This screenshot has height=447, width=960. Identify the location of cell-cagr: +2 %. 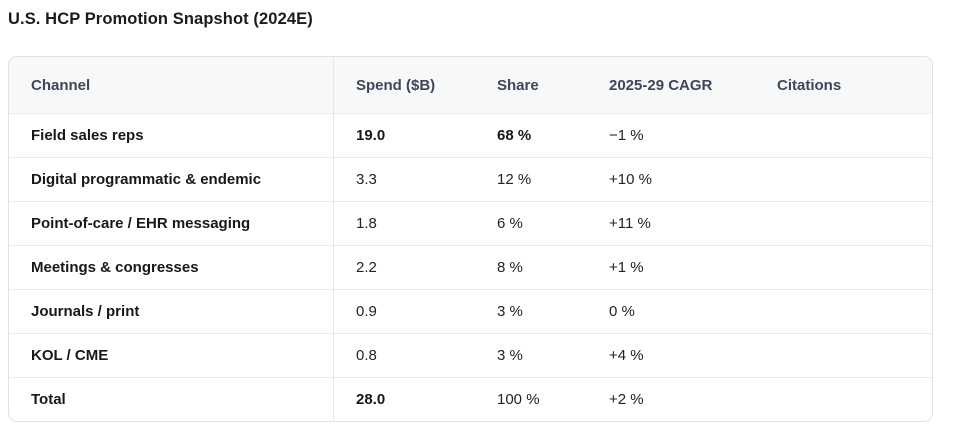
(671, 399).